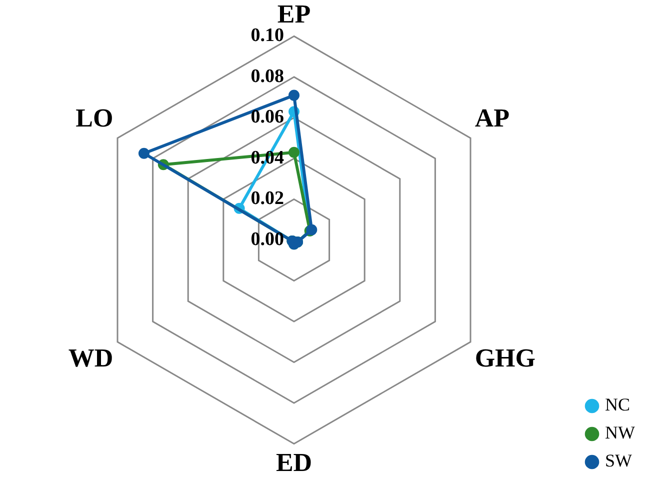 The image size is (645, 481). Describe the element at coordinates (505, 358) in the screenshot. I see `spoke-label: GHG` at that location.